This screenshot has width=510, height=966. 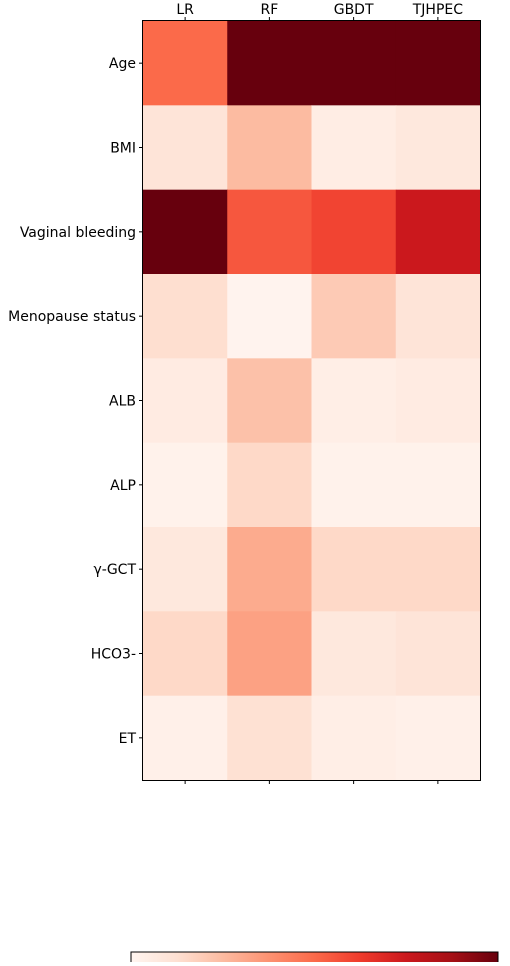 I want to click on heatmap-cell-hco3-gbdt, so click(x=354, y=654).